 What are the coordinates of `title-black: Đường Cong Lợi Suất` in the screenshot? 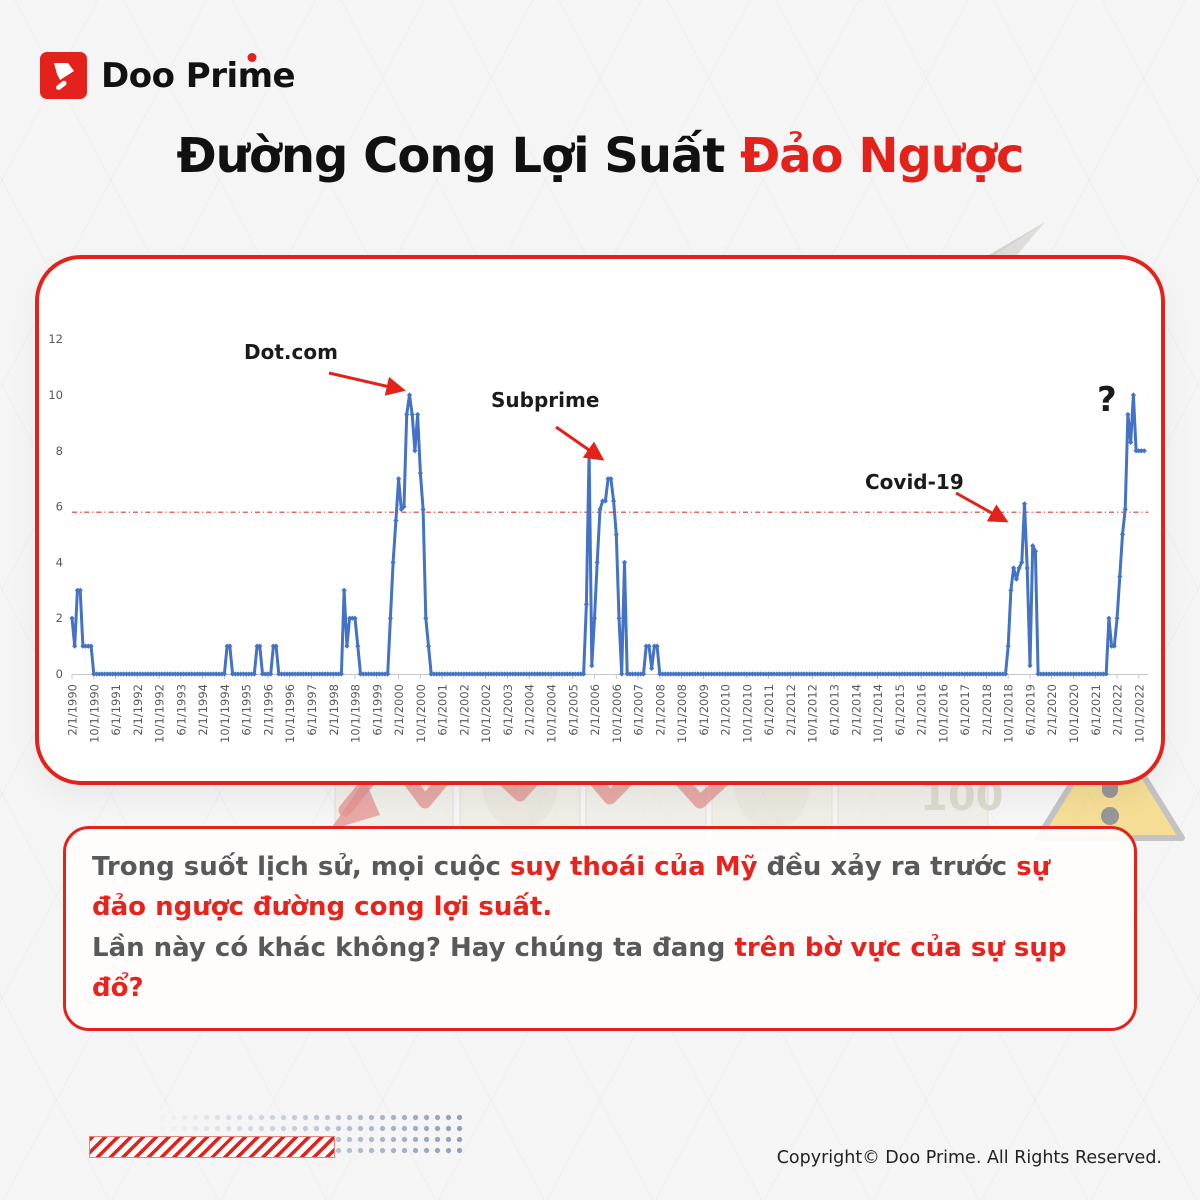 It's located at (458, 156).